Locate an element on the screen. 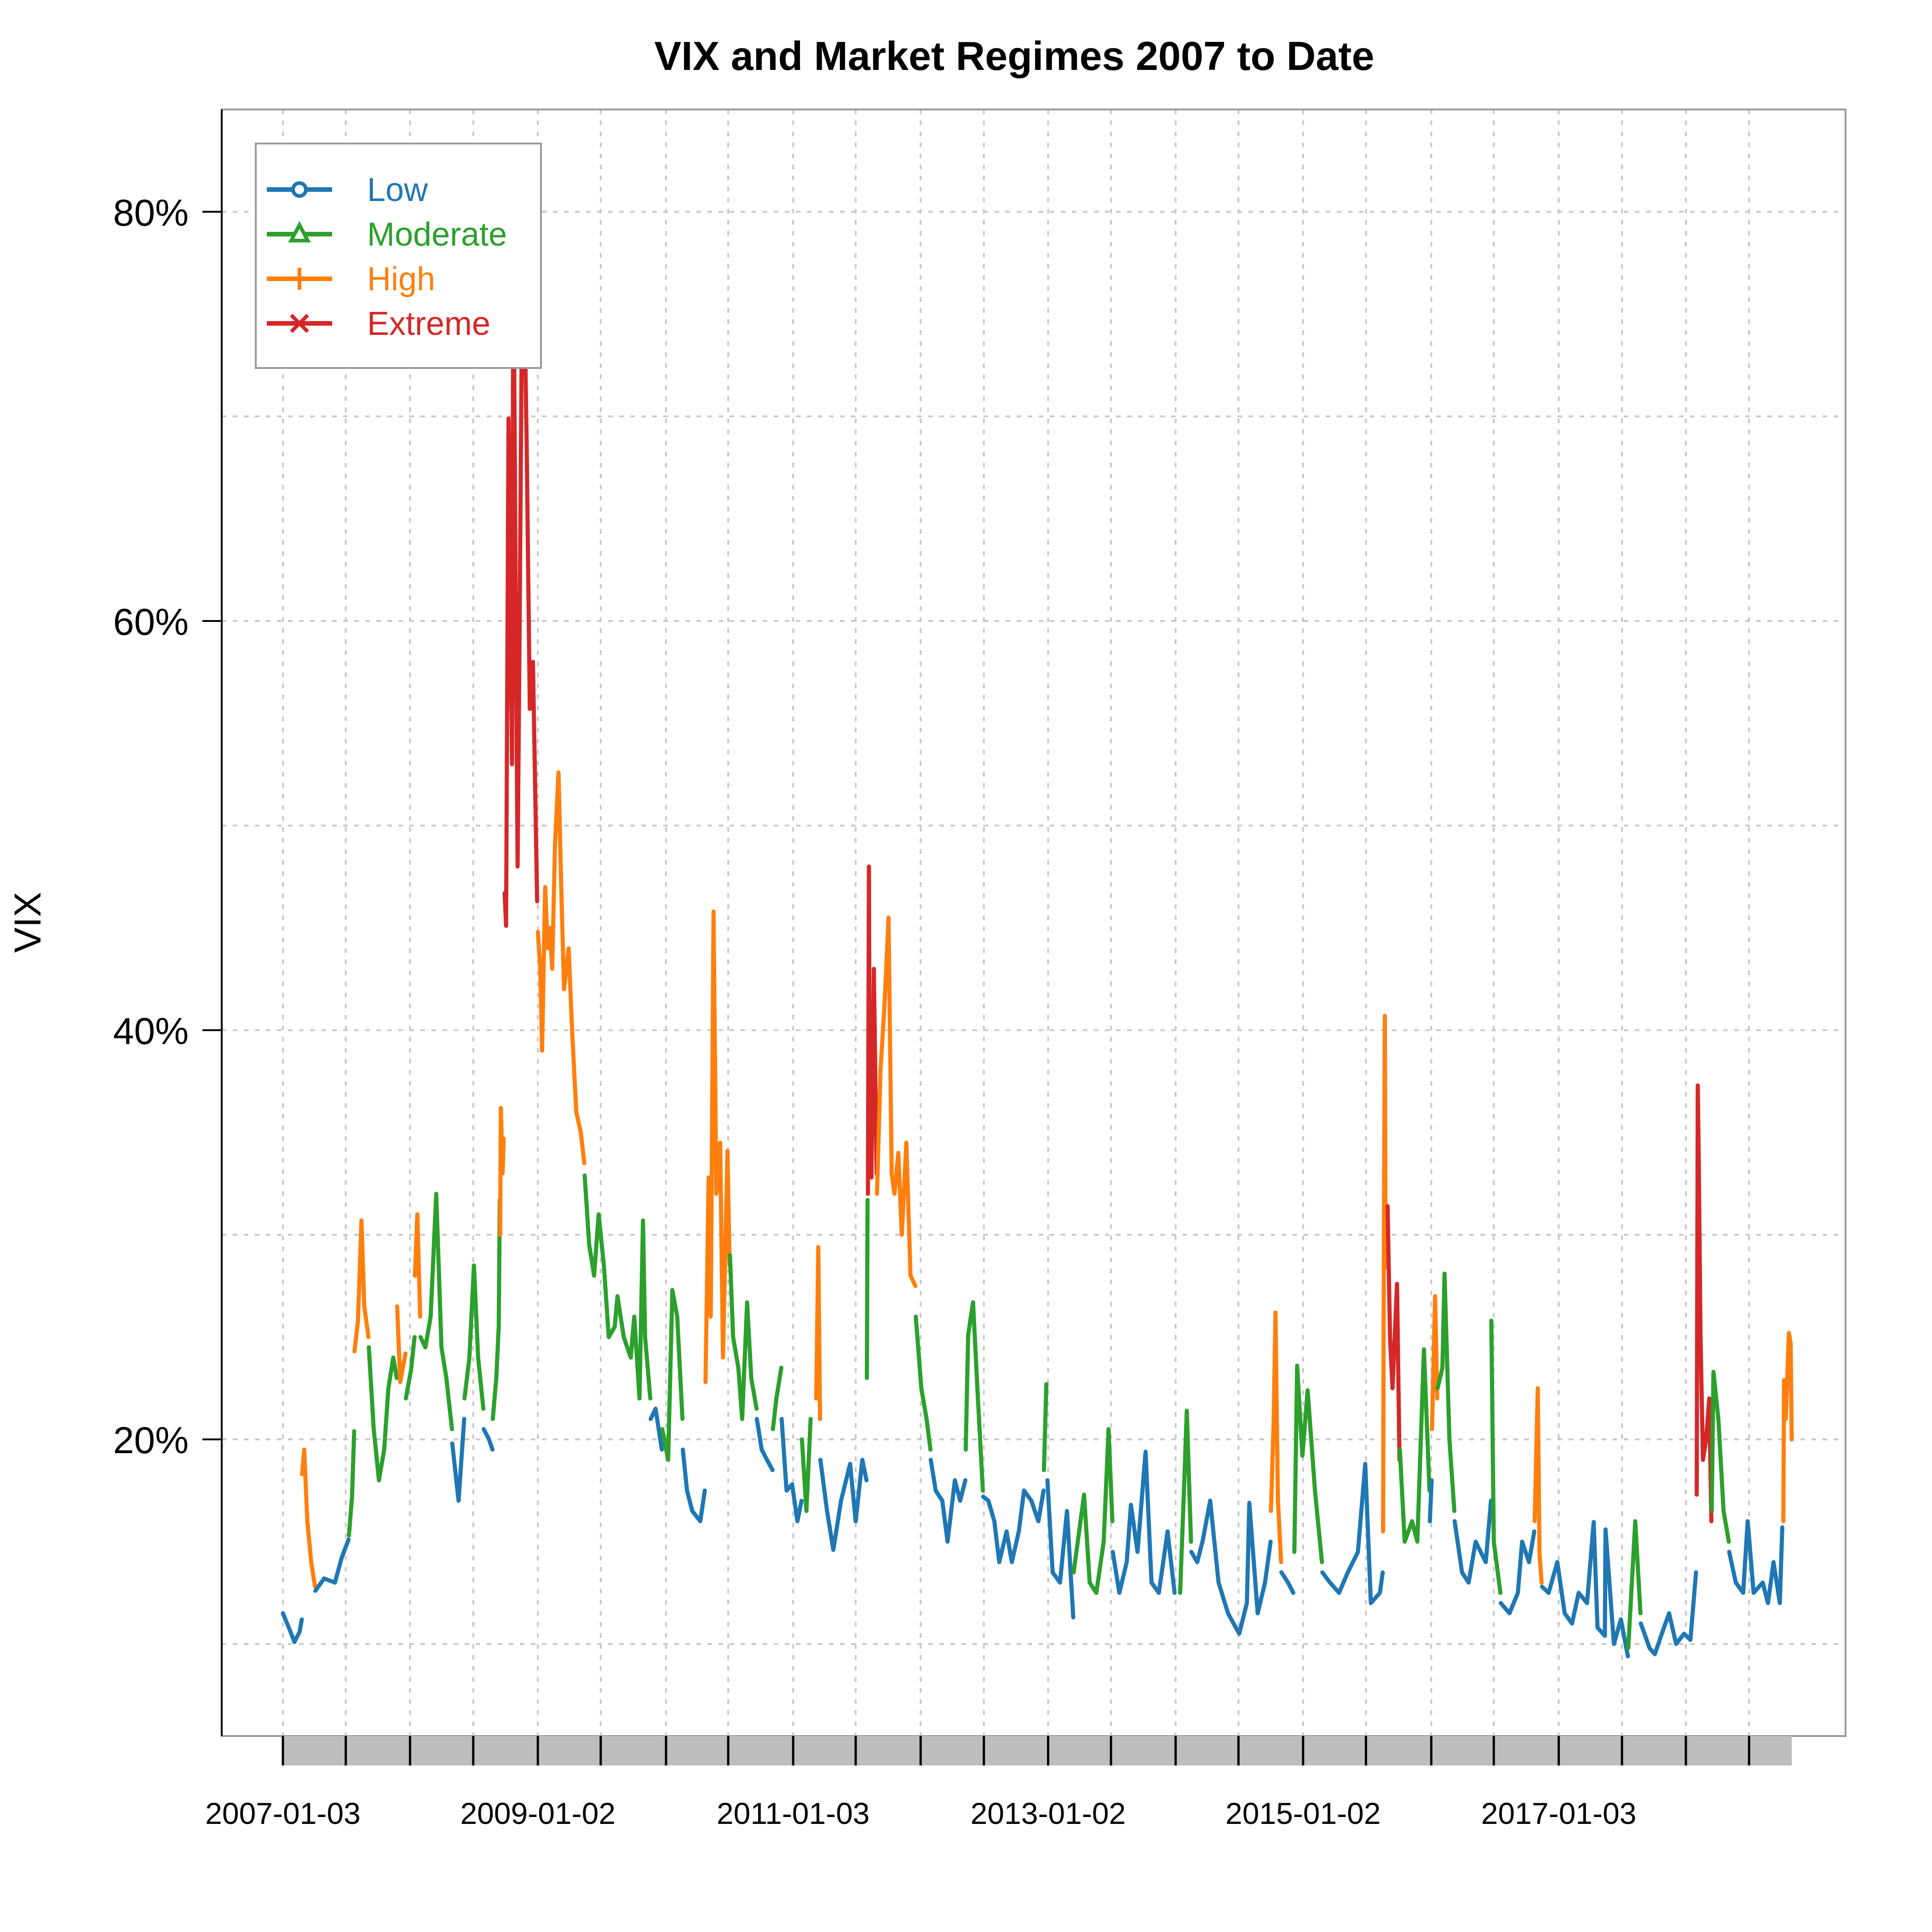  legend-marker-cross-stroke is located at coordinates (299, 323).